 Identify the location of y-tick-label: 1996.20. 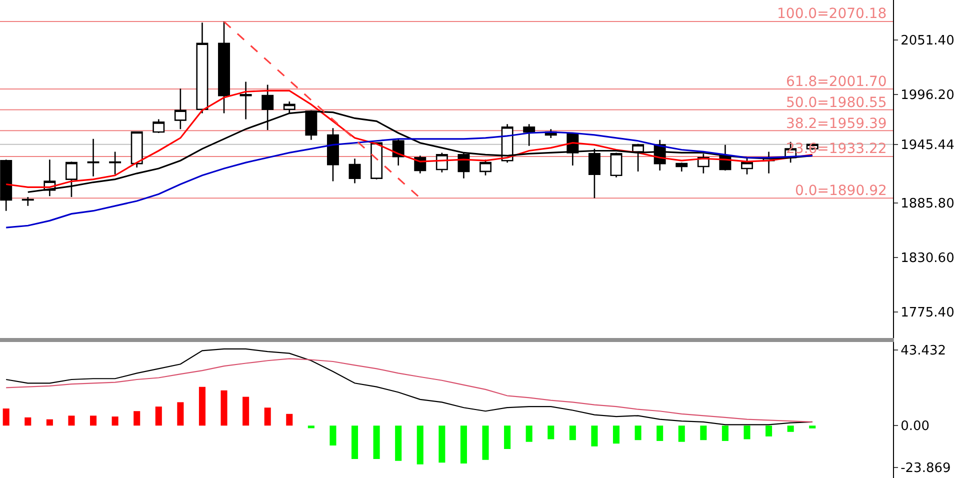
(927, 95).